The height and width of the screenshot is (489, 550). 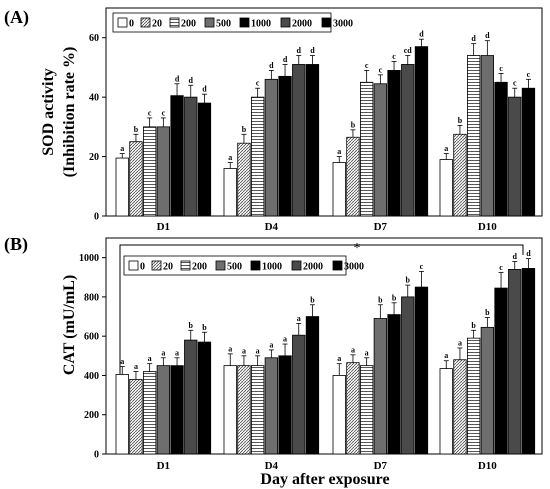 I want to click on panel-b-label: (B), so click(x=16, y=244).